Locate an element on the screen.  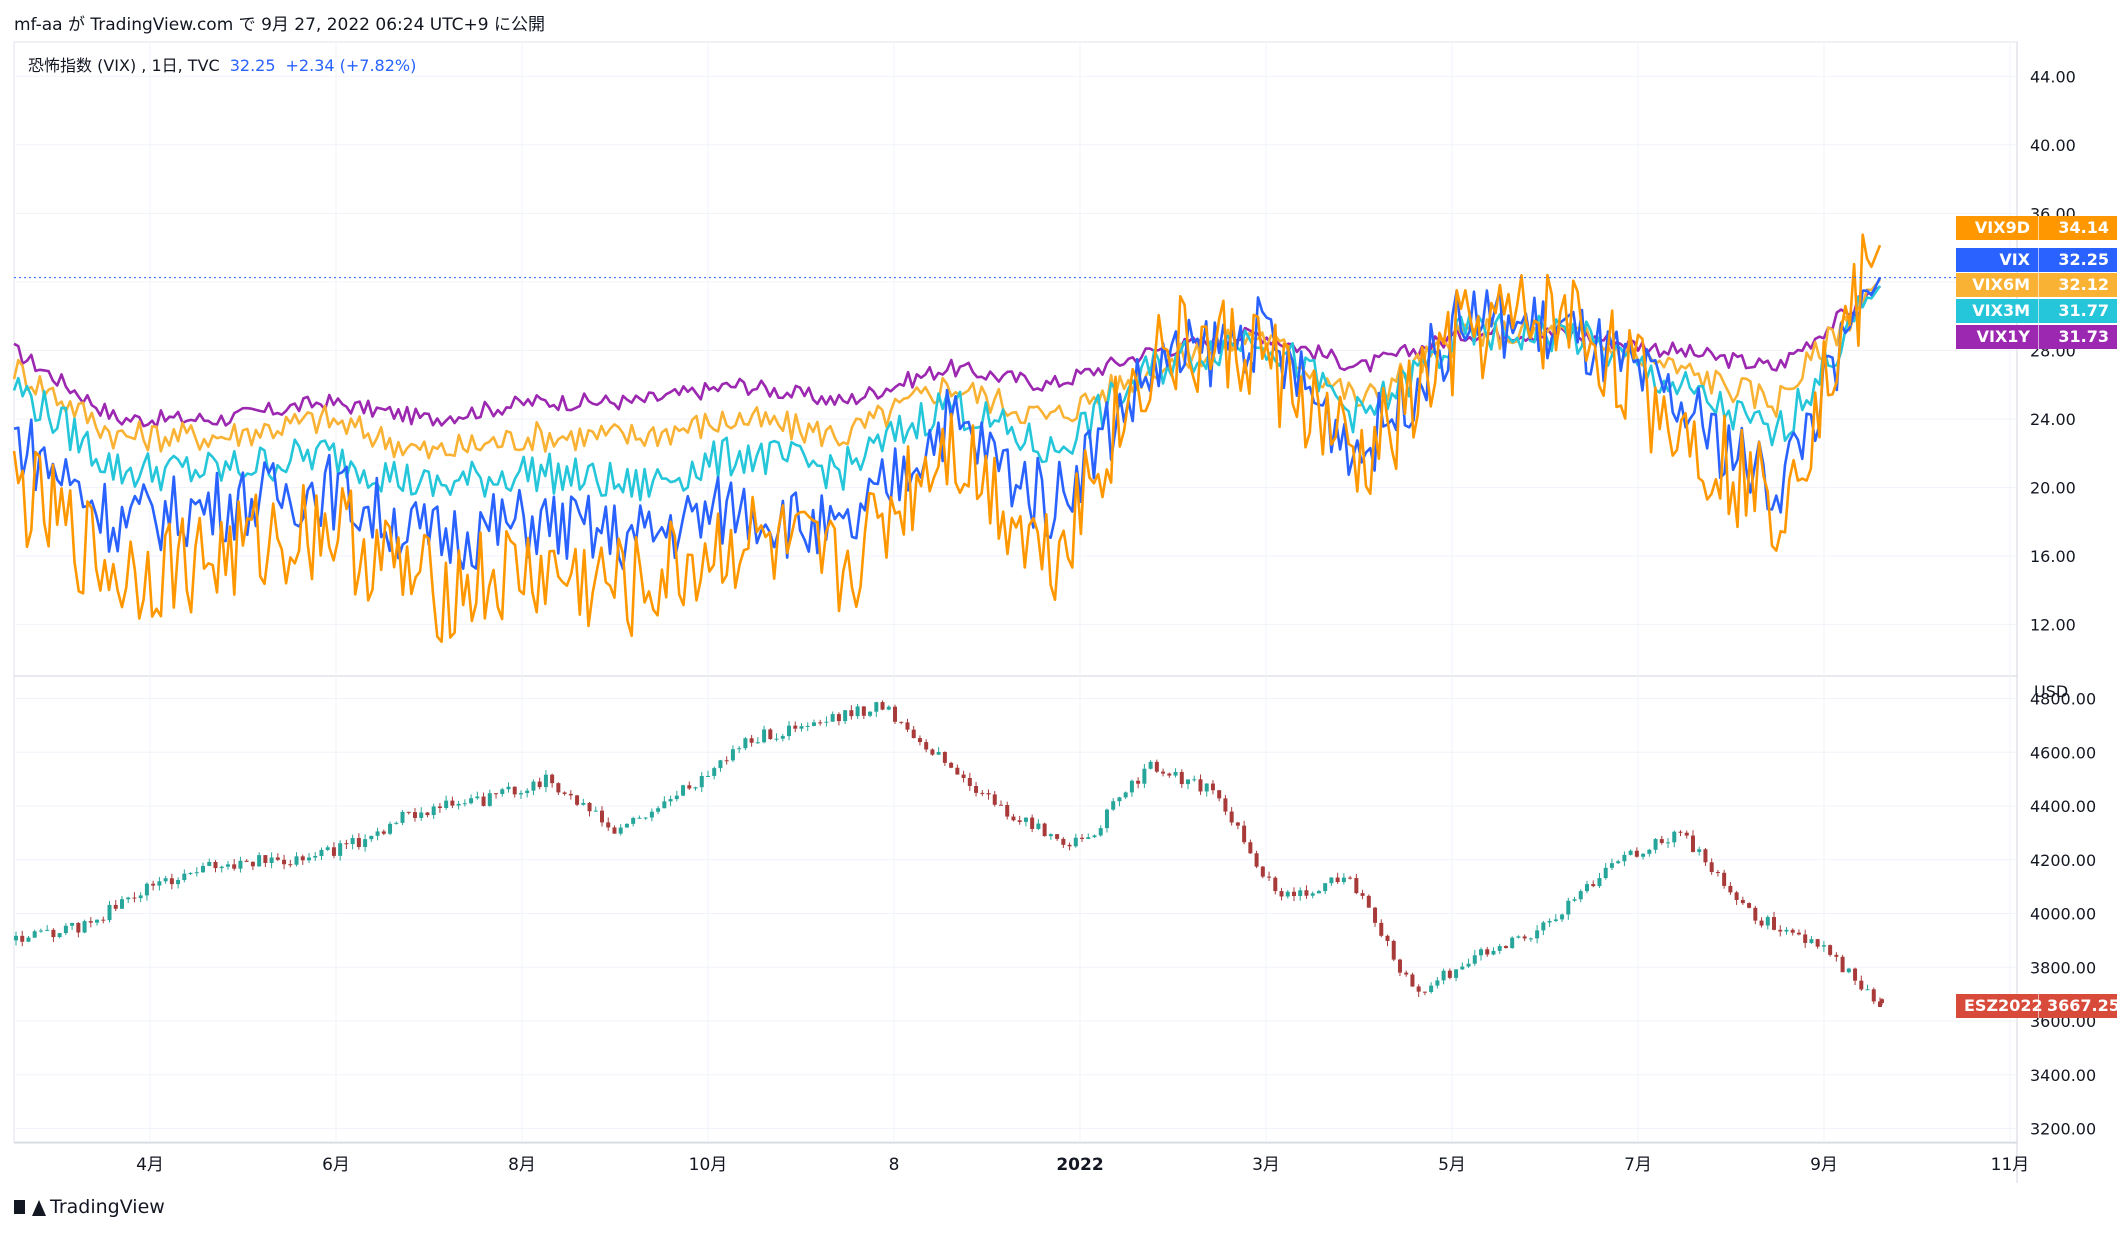
badge-value: 31.73 is located at coordinates (2077, 337).